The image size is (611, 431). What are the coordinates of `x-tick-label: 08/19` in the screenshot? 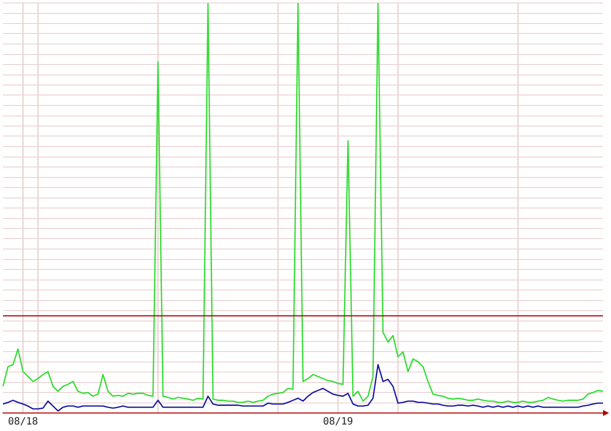 It's located at (338, 422).